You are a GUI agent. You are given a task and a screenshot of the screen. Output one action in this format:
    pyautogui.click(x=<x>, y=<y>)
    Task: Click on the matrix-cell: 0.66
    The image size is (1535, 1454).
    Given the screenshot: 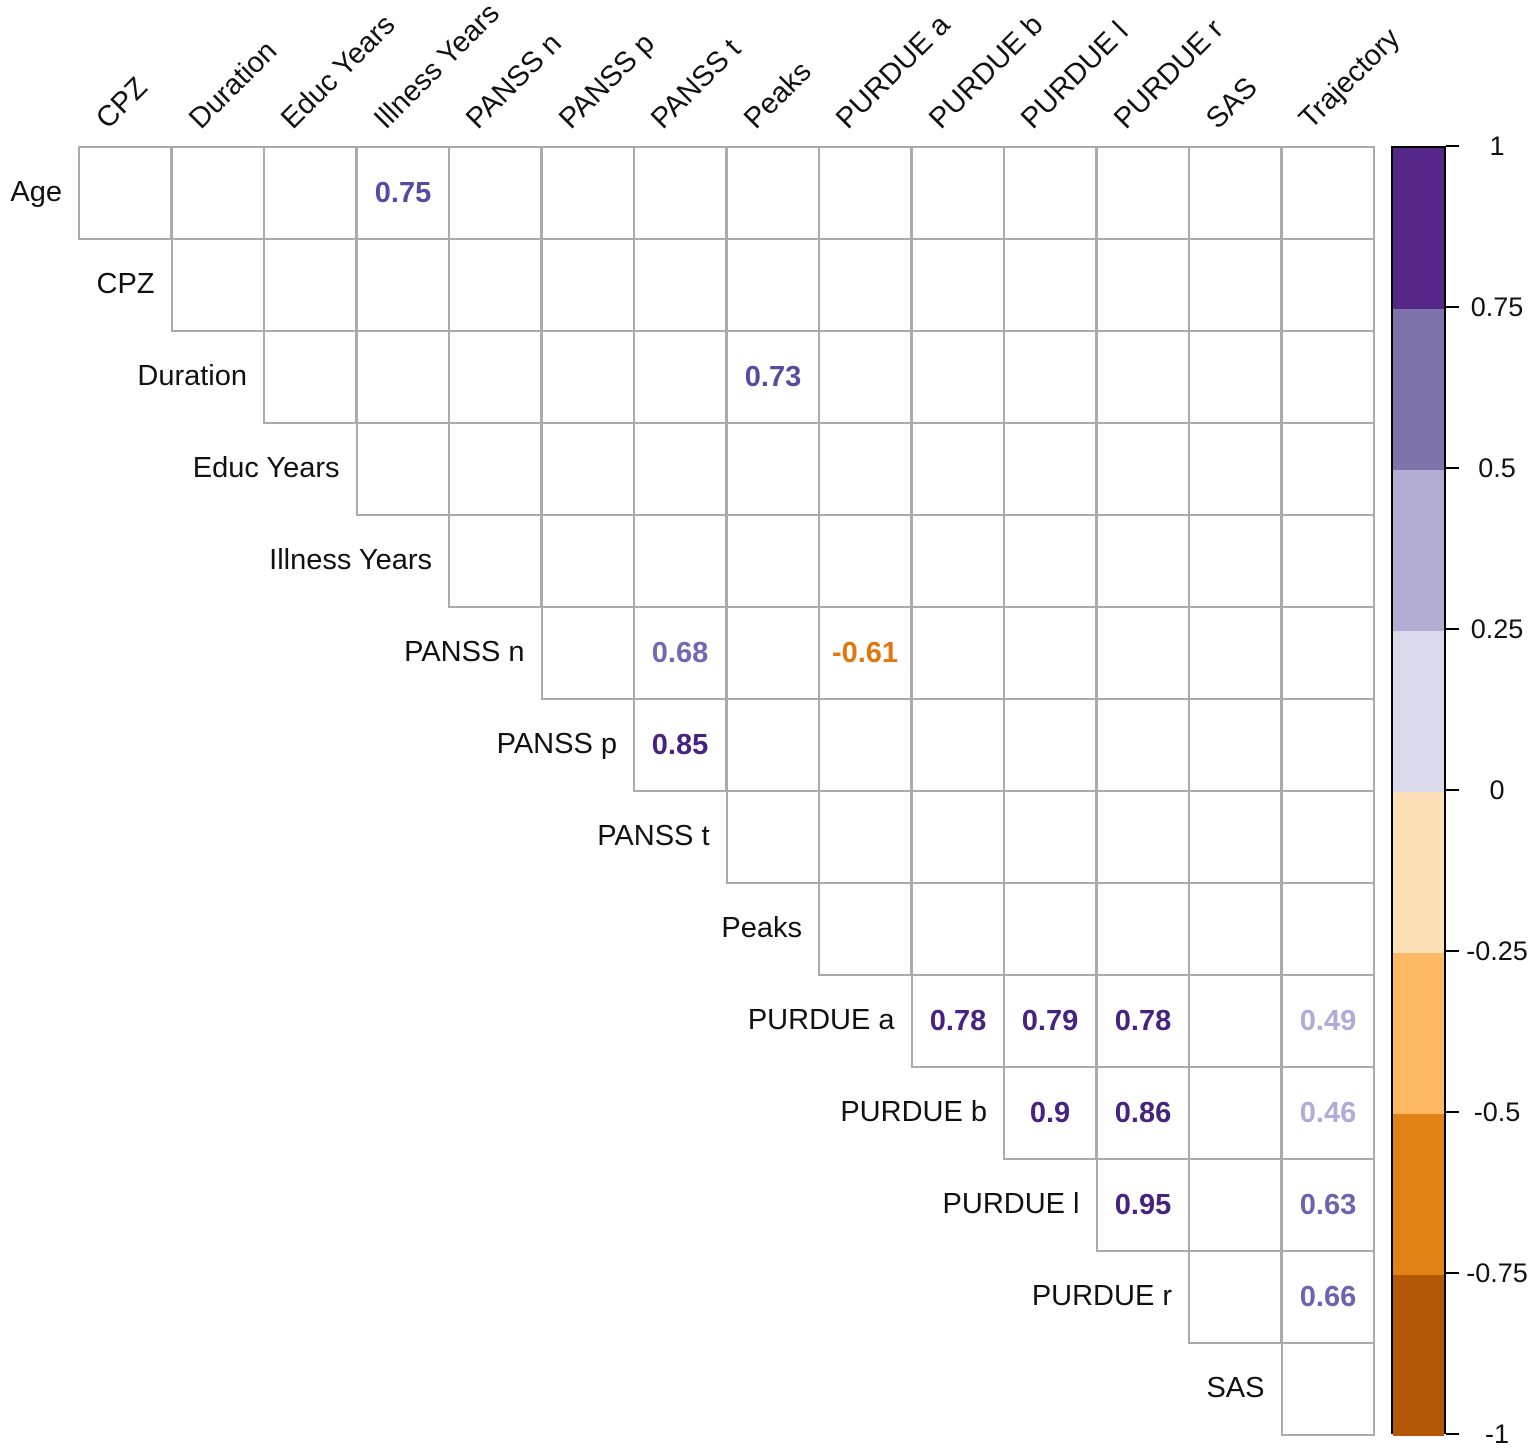 What is the action you would take?
    pyautogui.click(x=1328, y=1297)
    